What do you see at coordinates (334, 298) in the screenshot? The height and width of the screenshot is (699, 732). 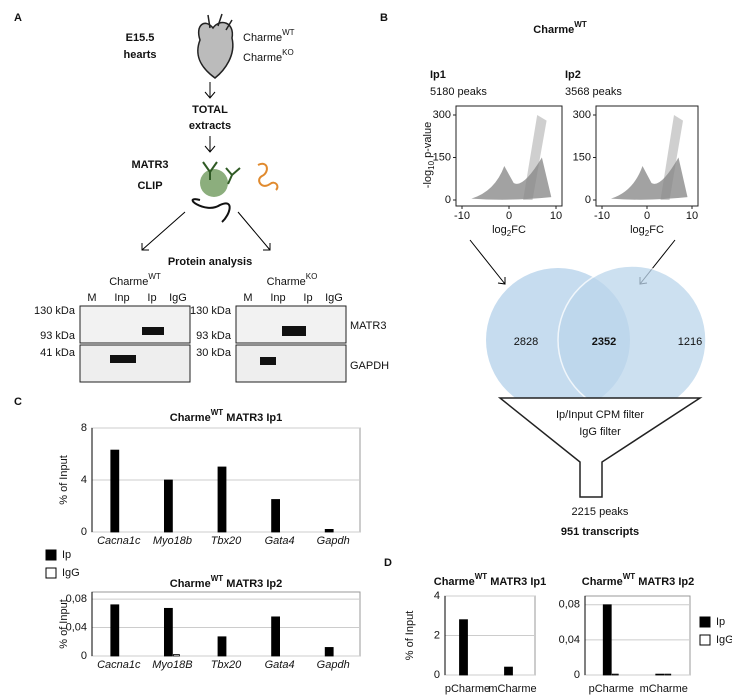 I see `lane-label: IgG` at bounding box center [334, 298].